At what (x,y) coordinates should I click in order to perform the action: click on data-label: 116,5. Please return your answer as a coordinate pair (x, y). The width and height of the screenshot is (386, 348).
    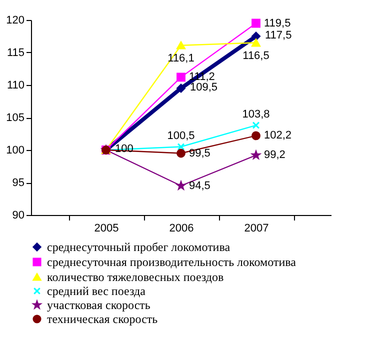
    Looking at the image, I should click on (256, 56).